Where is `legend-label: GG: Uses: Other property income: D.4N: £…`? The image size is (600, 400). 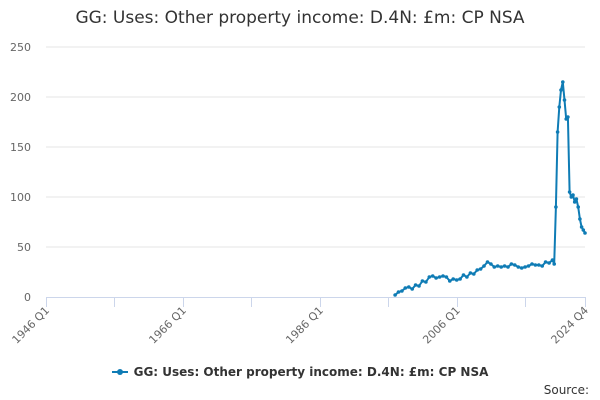 legend-label: GG: Uses: Other property income: D.4N: £… is located at coordinates (311, 372).